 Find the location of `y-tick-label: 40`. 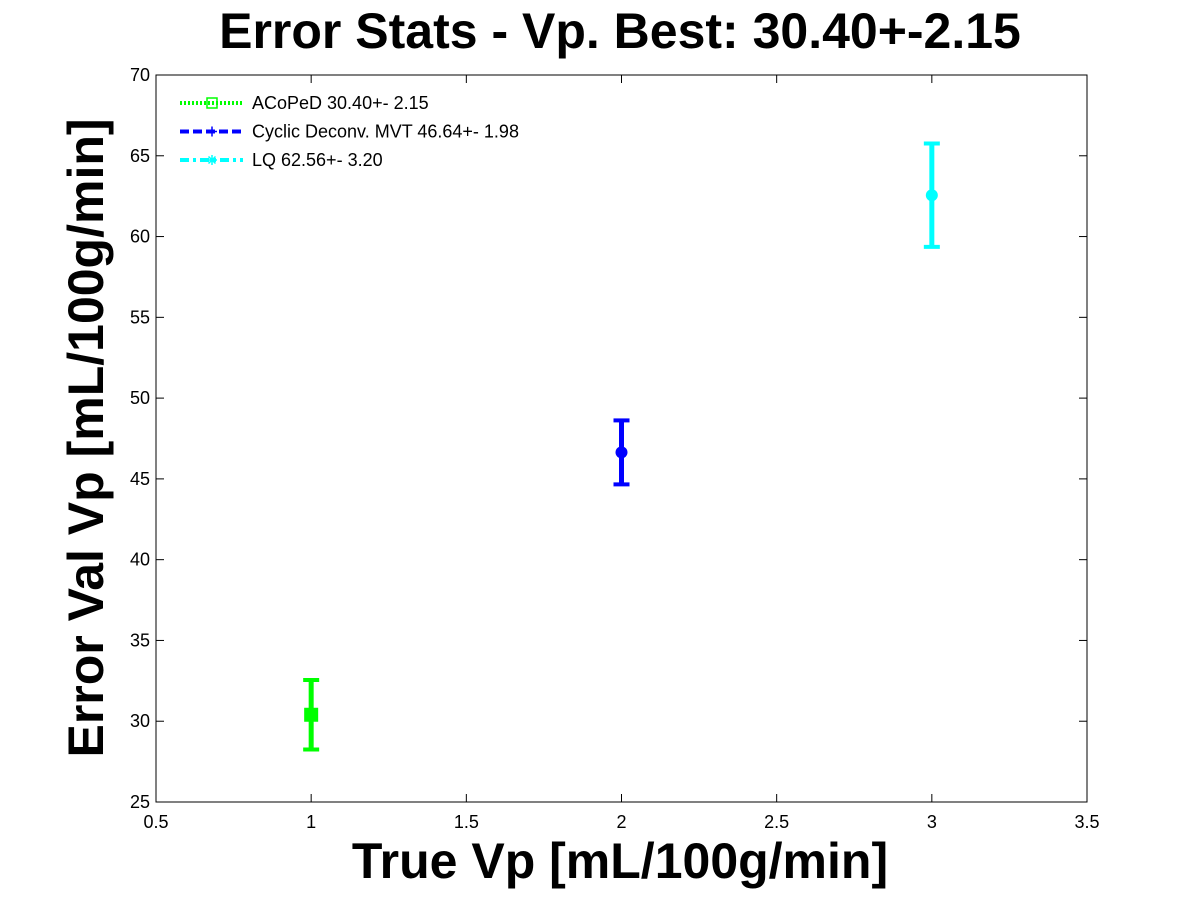

y-tick-label: 40 is located at coordinates (140, 560).